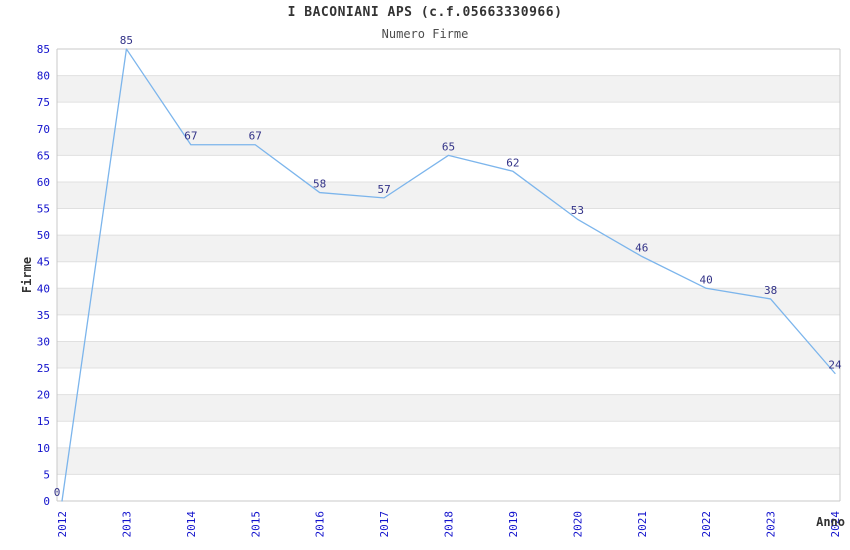  I want to click on y-tick-label: 60, so click(43, 182).